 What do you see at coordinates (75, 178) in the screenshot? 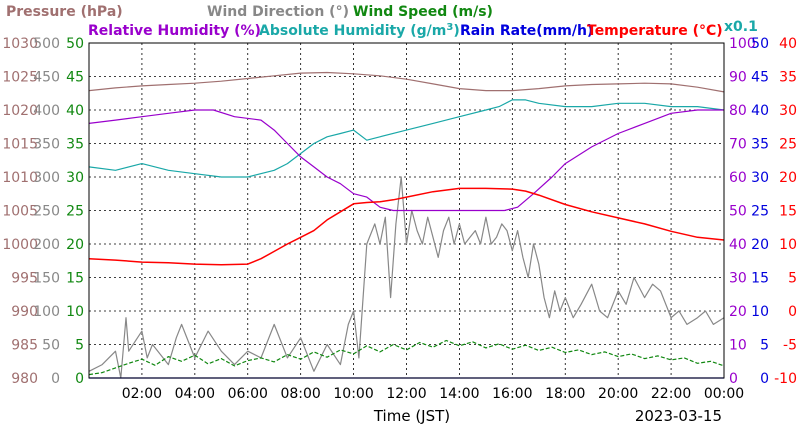
I see `y-tick-label-wind-speed: 30` at bounding box center [75, 178].